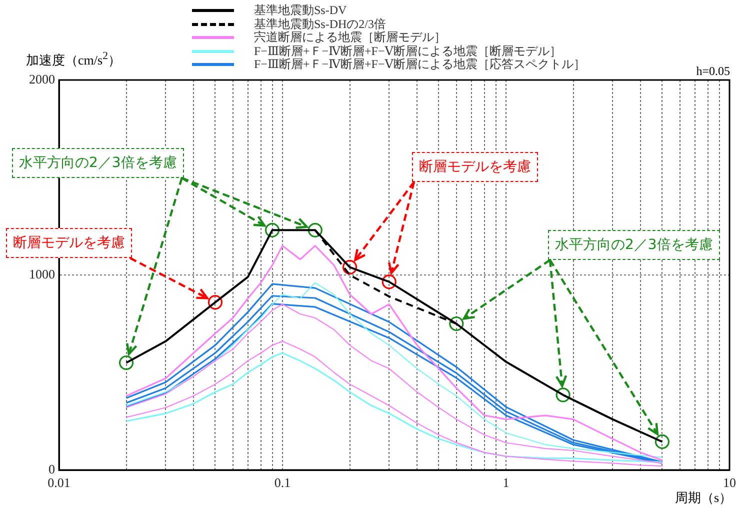 Image resolution: width=742 pixels, height=509 pixels. I want to click on legend-label: 宍道断層による地震［断層モデル］, so click(350, 37).